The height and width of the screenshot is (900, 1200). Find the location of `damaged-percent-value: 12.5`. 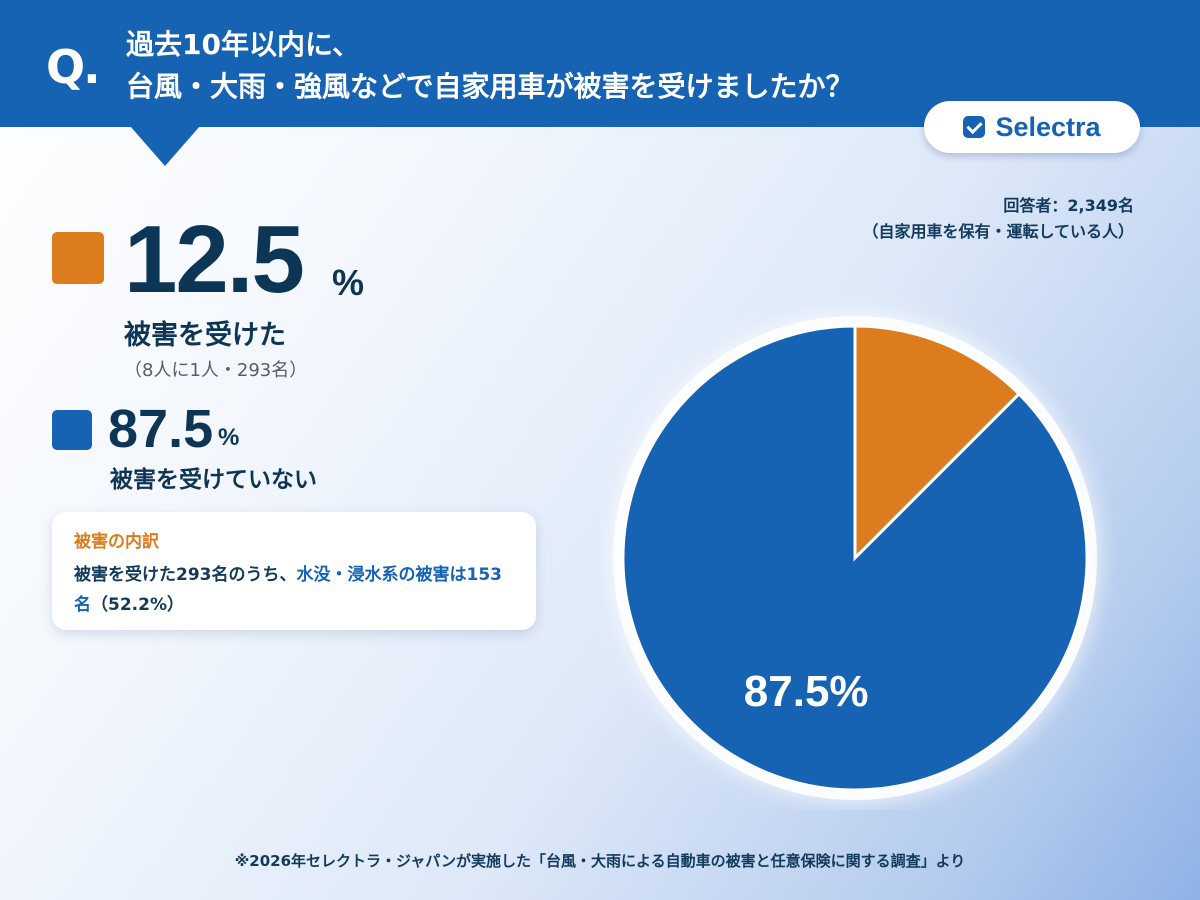

damaged-percent-value: 12.5 is located at coordinates (214, 259).